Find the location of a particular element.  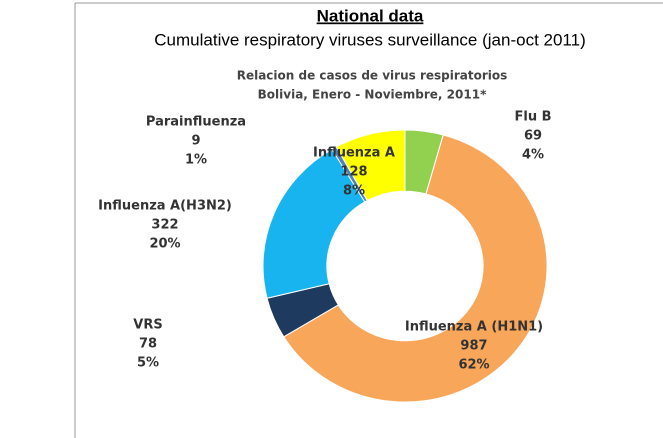

header-title: National data is located at coordinates (370, 15).